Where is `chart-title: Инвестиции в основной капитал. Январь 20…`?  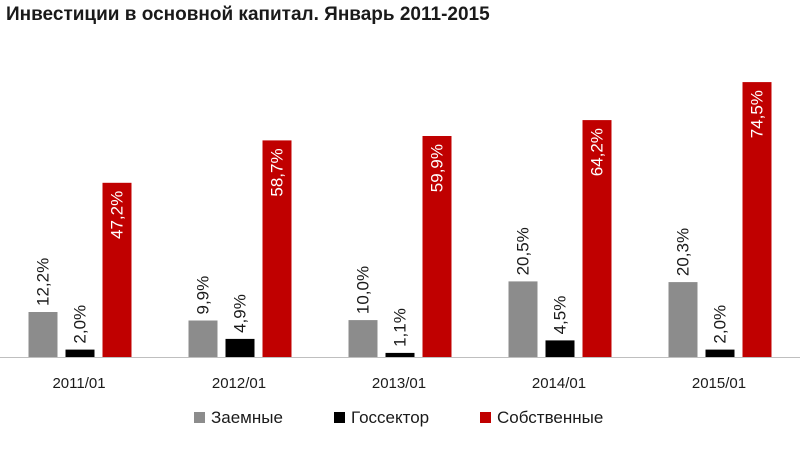 chart-title: Инвестиции в основной капитал. Январь 20… is located at coordinates (248, 14).